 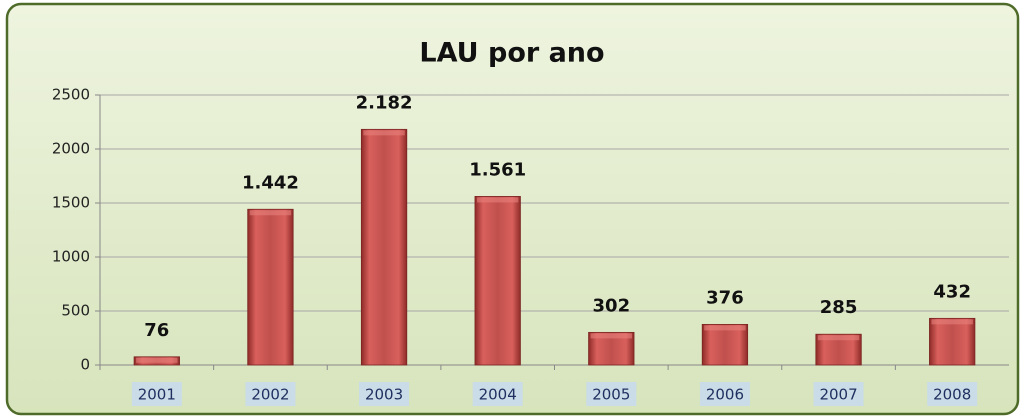 What do you see at coordinates (612, 305) in the screenshot?
I see `data-label: 302` at bounding box center [612, 305].